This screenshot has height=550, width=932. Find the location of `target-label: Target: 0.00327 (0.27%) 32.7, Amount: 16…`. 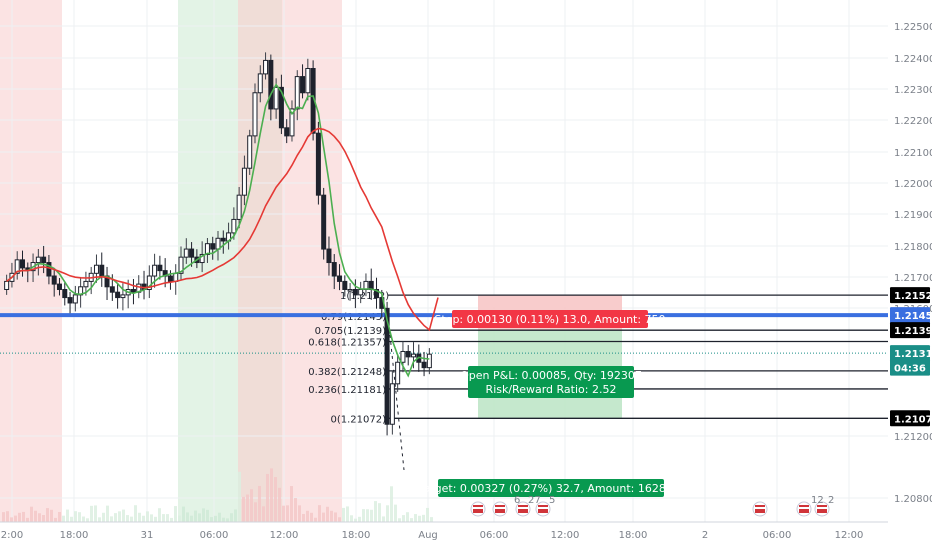

target-label: Target: 0.00327 (0.27%) 32.7, Amount: 16… is located at coordinates (551, 488).